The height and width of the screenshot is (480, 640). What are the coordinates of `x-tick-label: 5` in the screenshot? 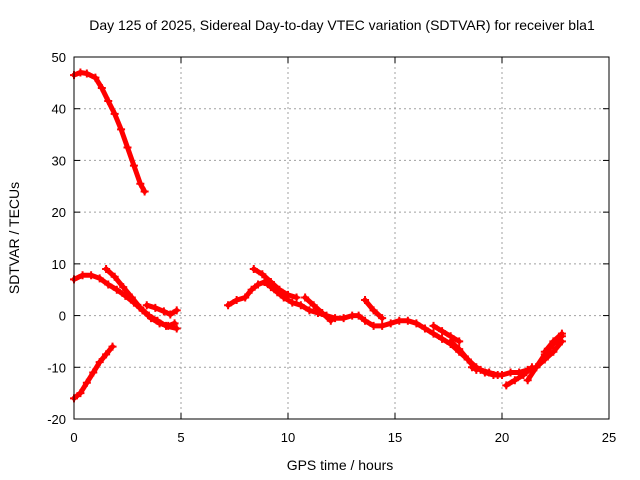 It's located at (180, 437).